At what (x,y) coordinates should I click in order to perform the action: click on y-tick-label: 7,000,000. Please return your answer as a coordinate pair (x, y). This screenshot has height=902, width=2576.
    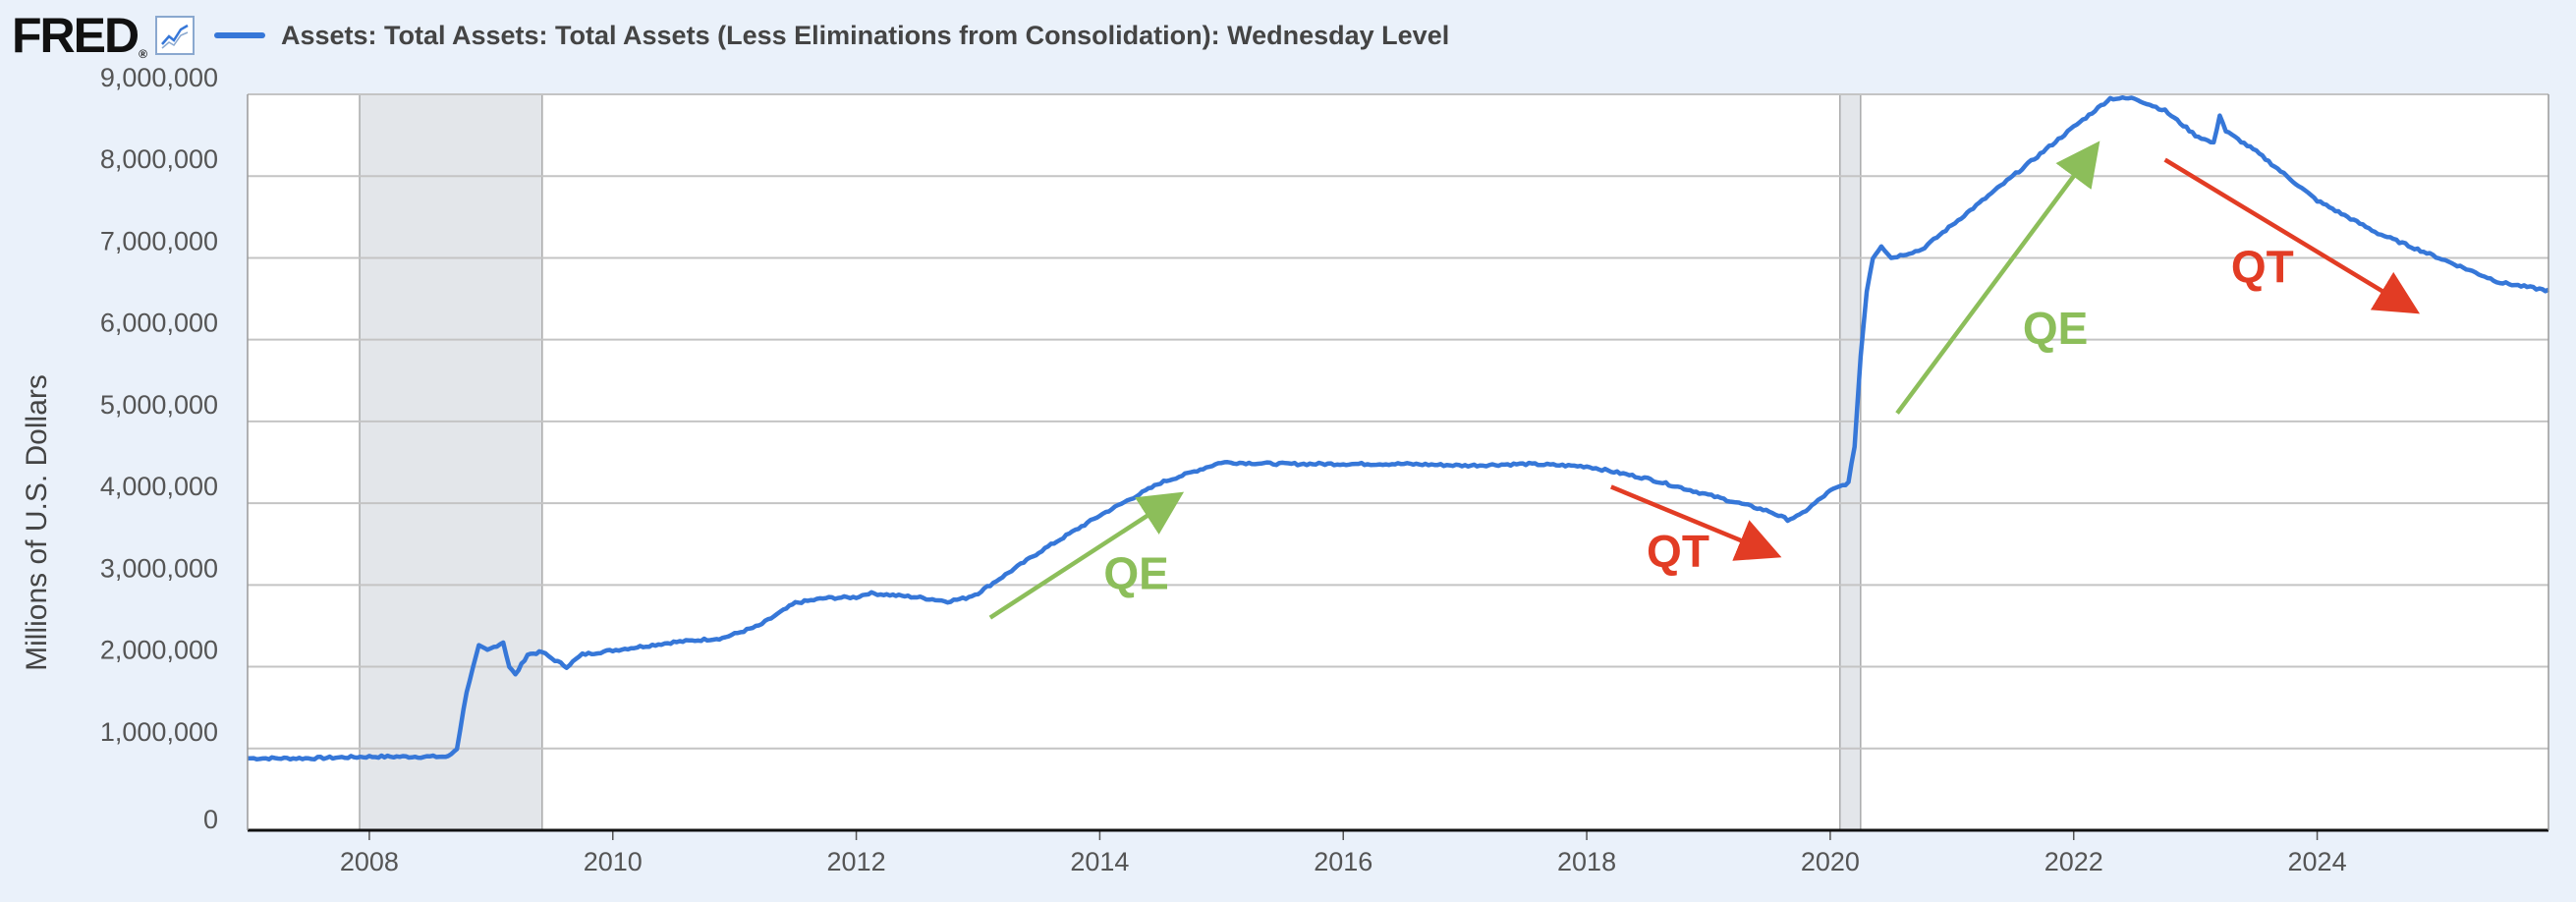
    Looking at the image, I should click on (159, 240).